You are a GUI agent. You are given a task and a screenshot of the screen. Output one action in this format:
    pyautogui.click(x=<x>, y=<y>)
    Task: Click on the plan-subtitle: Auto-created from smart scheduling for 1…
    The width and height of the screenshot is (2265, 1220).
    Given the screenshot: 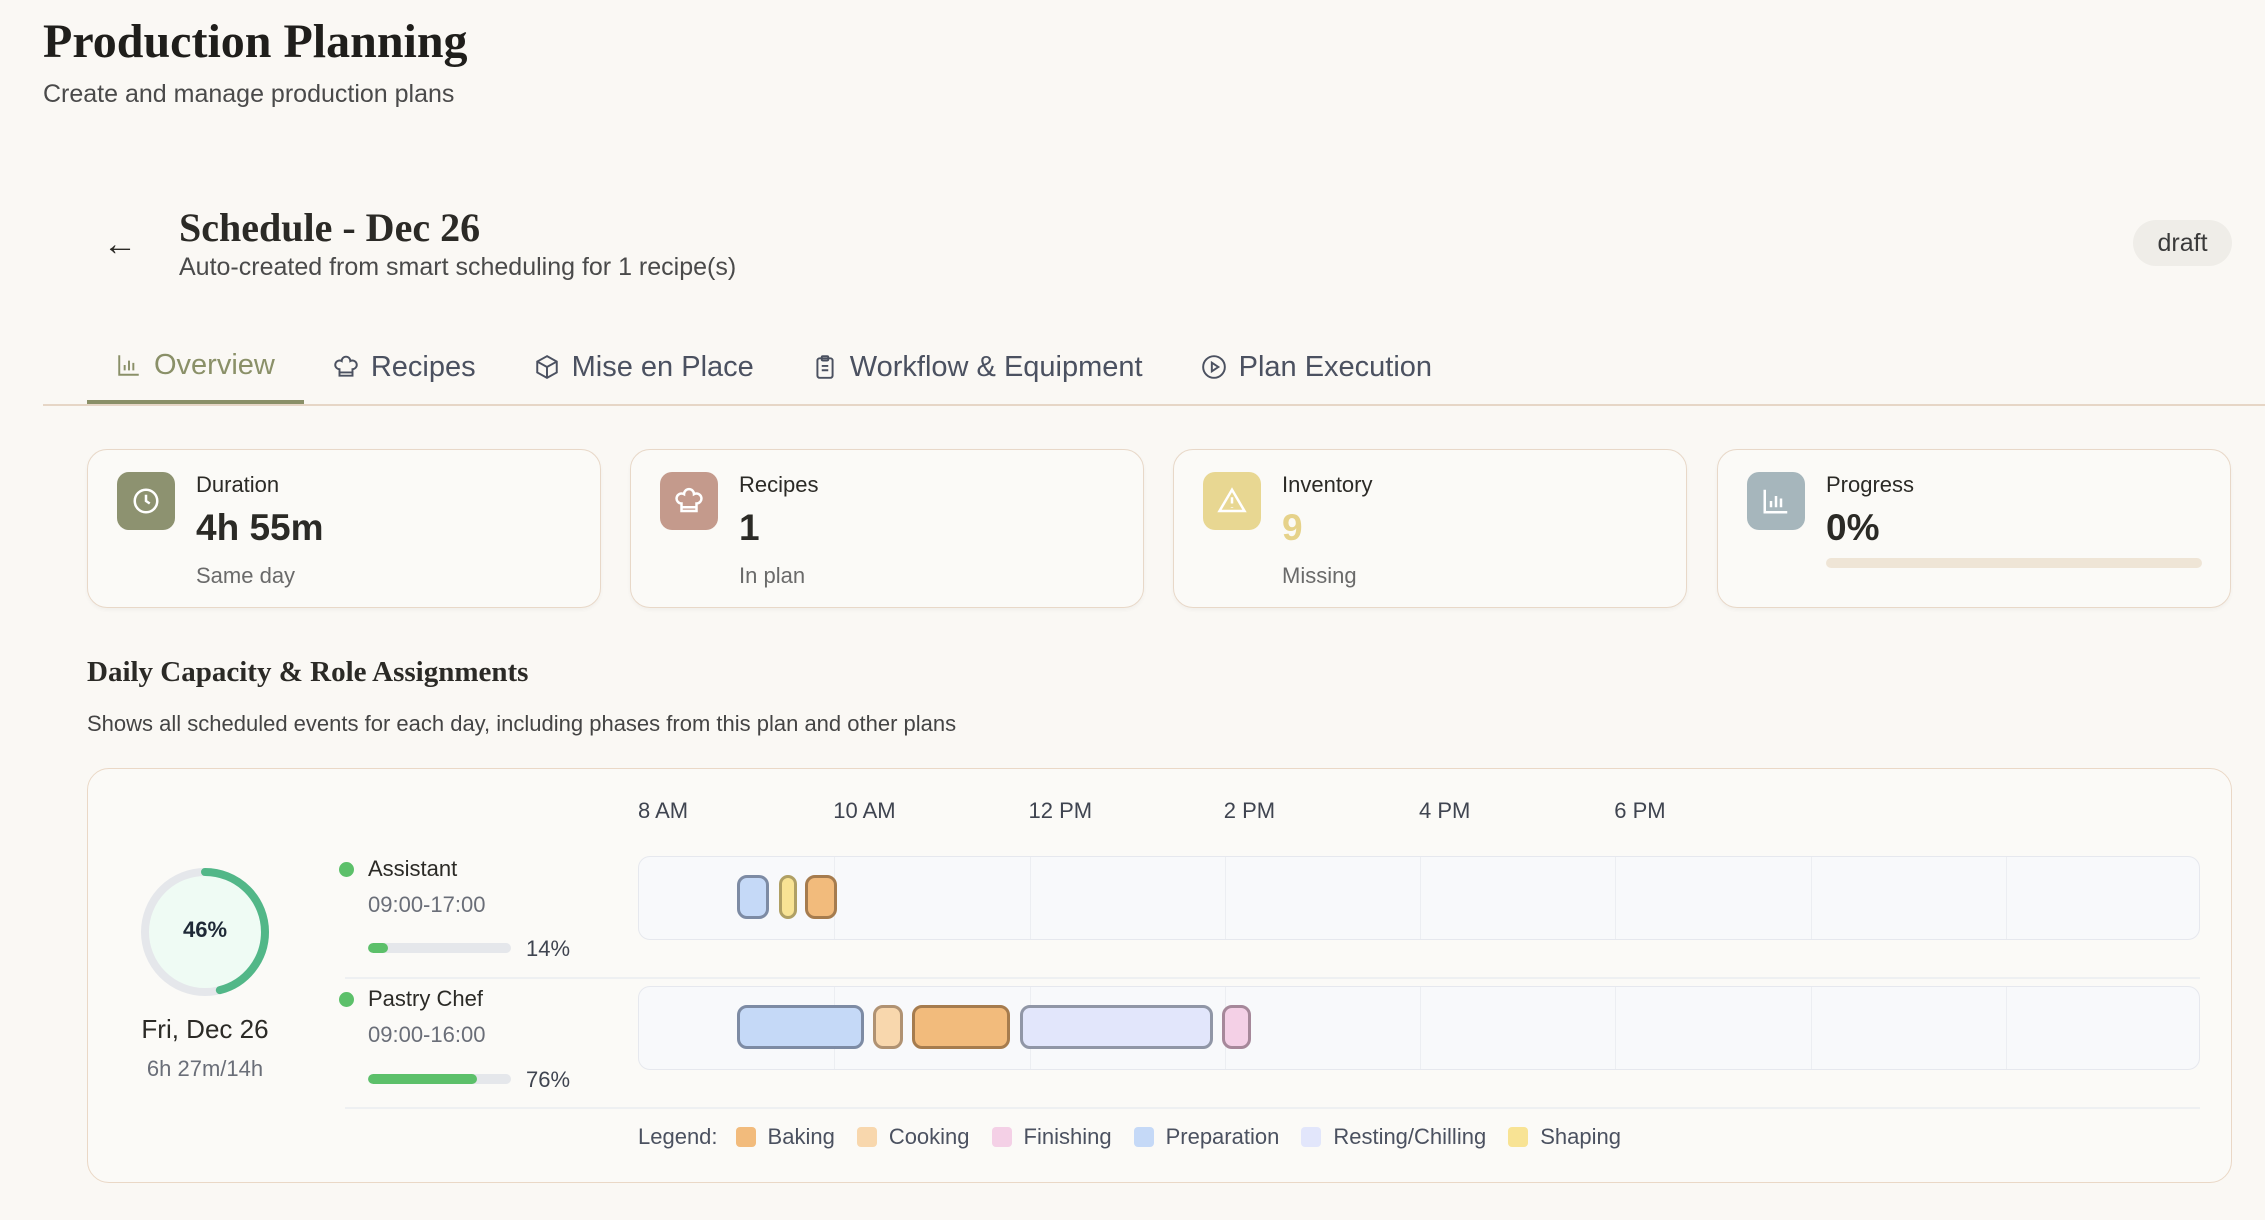 What is the action you would take?
    pyautogui.click(x=458, y=267)
    